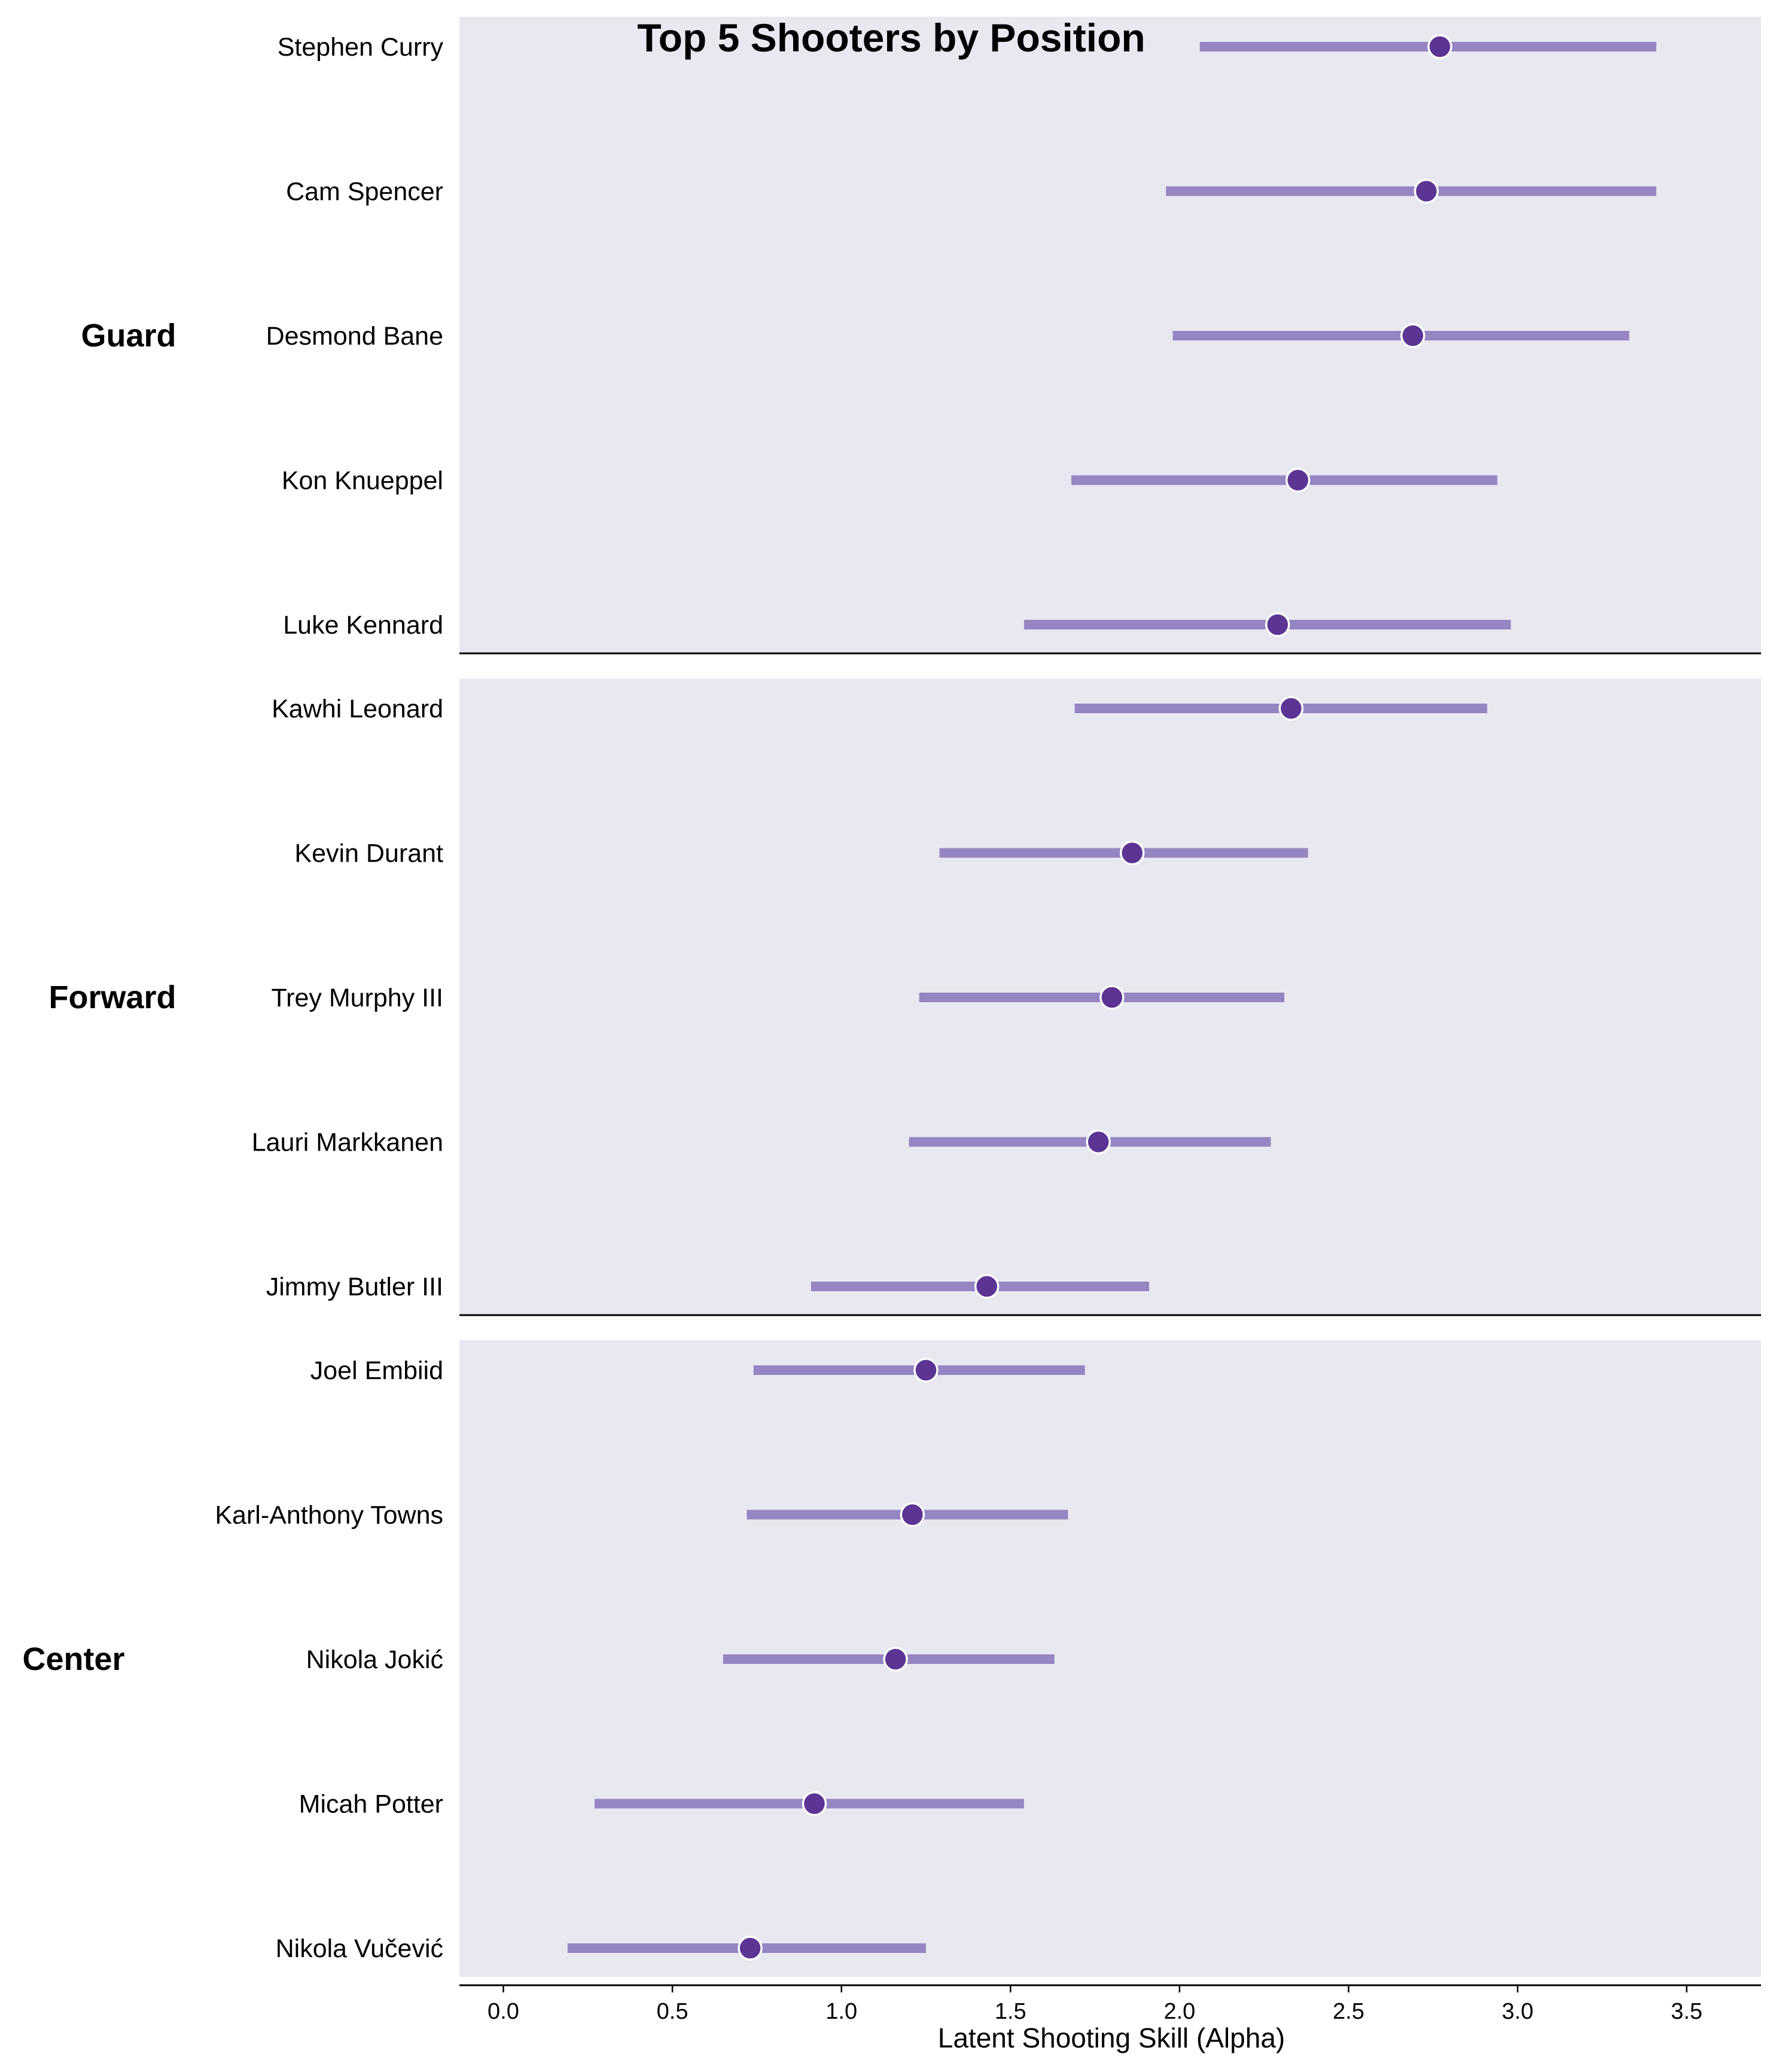  I want to click on player-label: Kon Knueppel, so click(362, 481).